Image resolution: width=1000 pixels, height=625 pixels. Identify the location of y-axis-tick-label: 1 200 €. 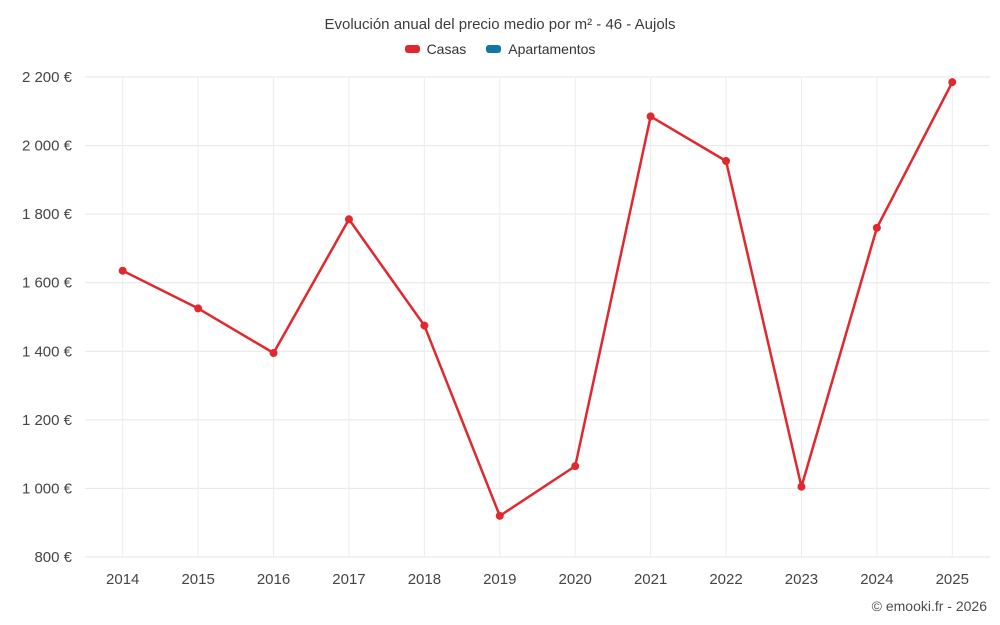
(47, 420).